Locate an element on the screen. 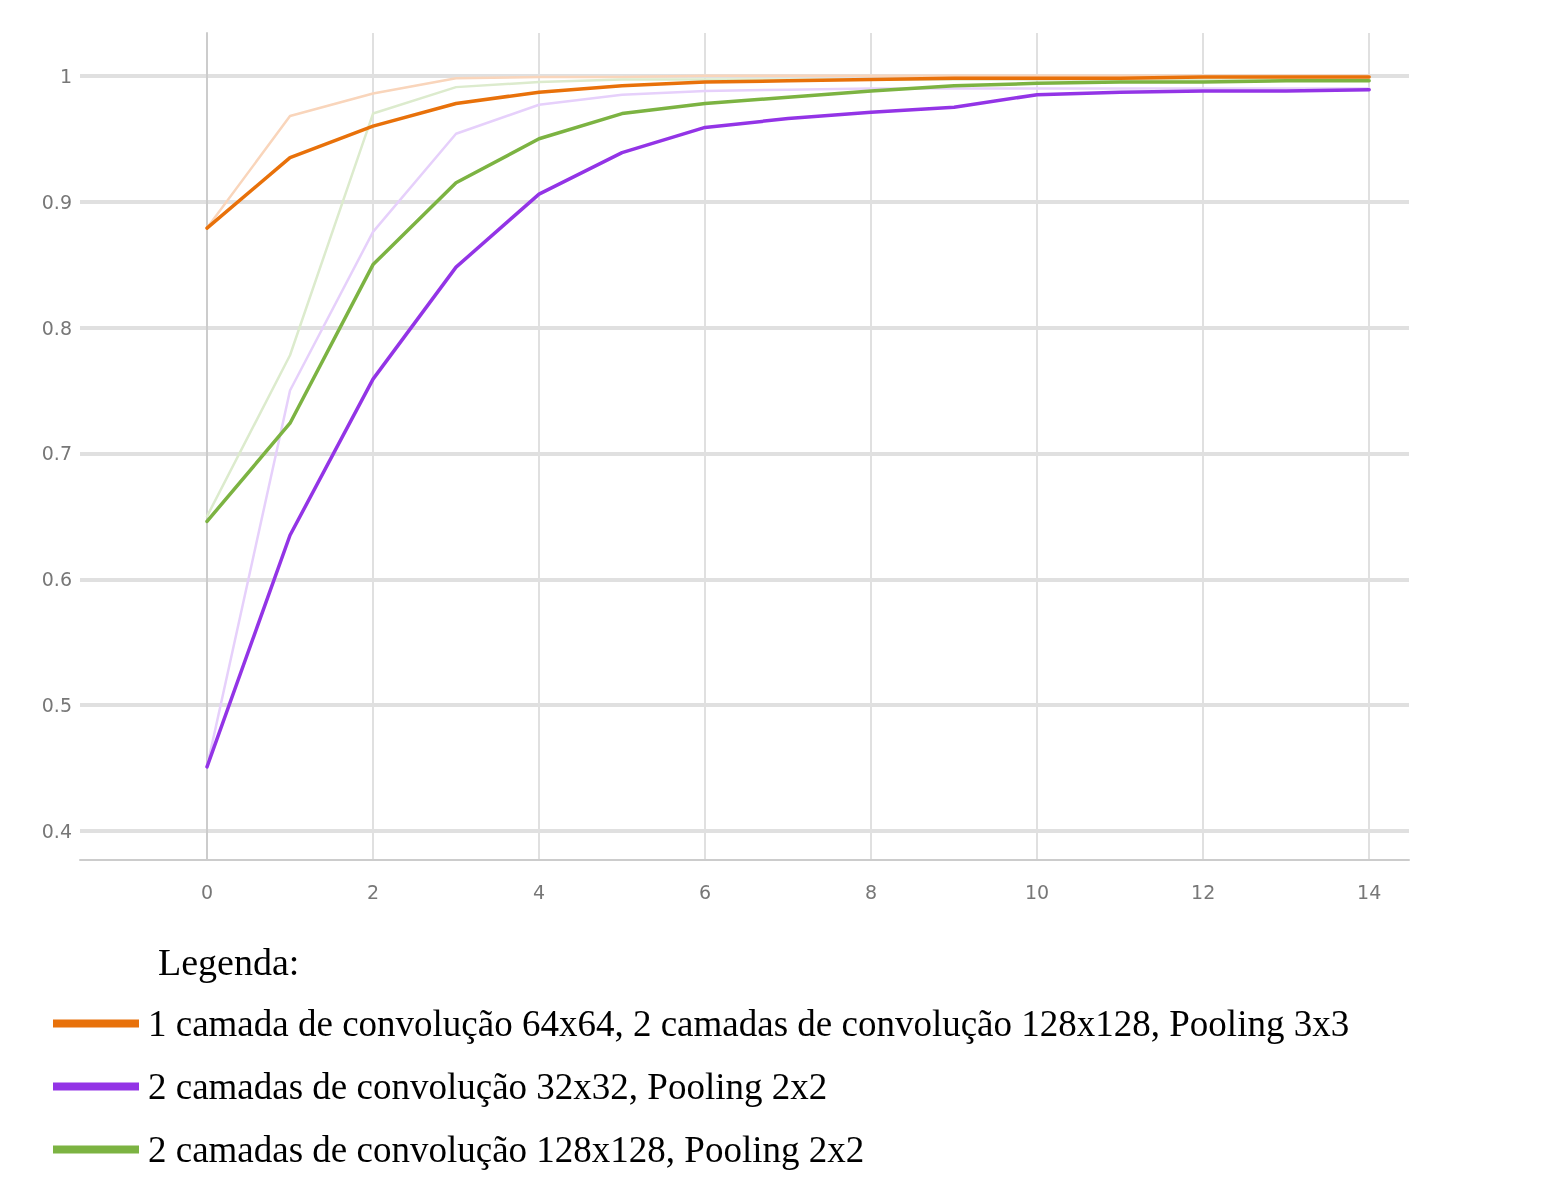 Image resolution: width=1542 pixels, height=1181 pixels. y-tick-label: 0.8 is located at coordinates (56, 327).